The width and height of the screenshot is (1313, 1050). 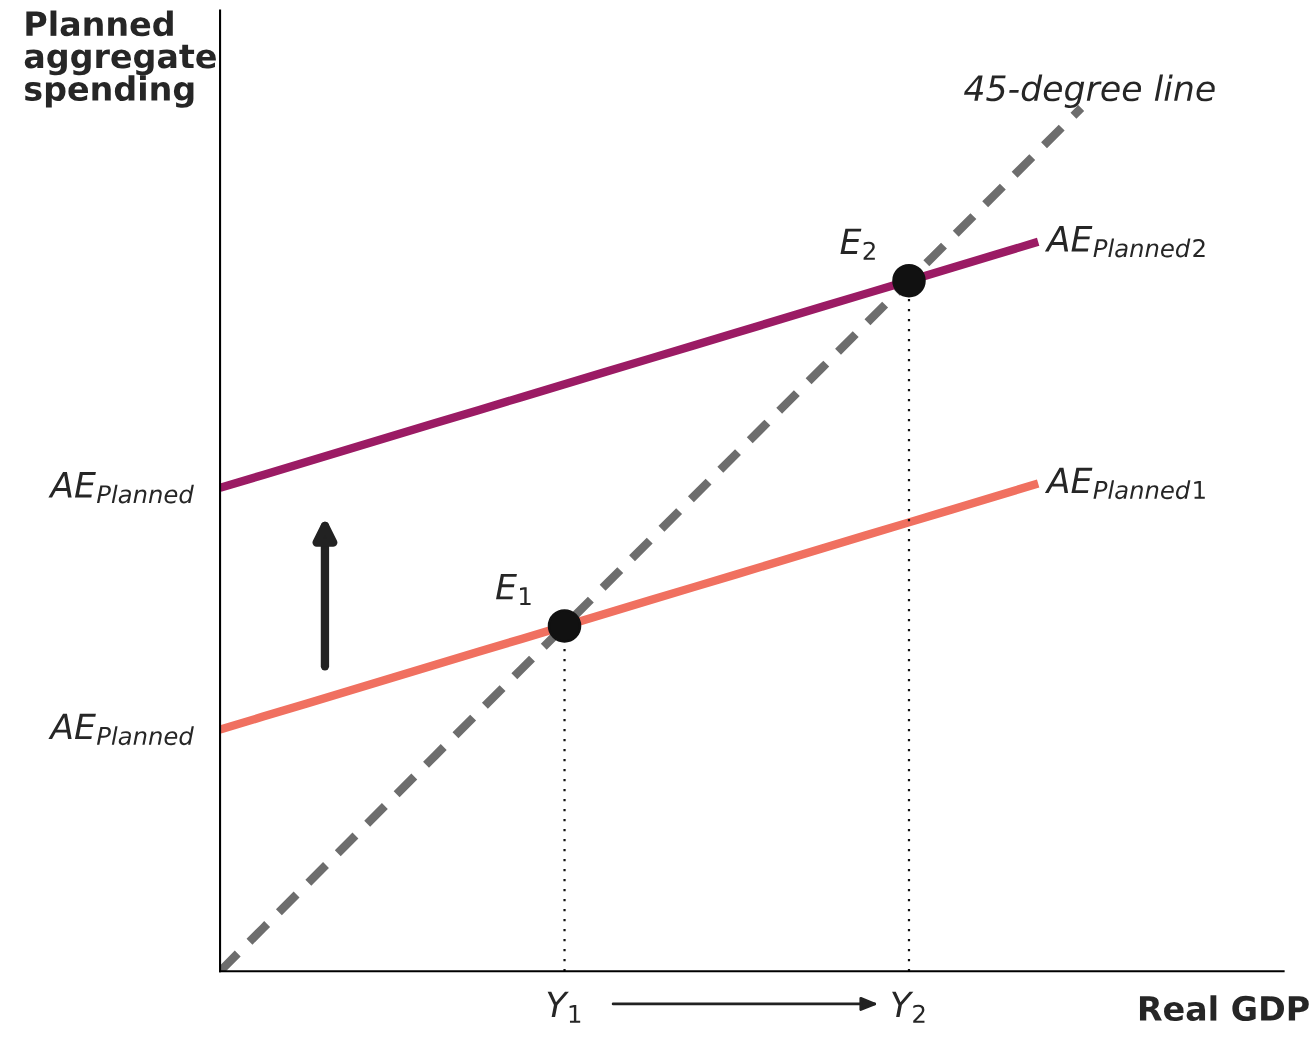 What do you see at coordinates (120, 59) in the screenshot?
I see `y-axis-title: Planned aggregate spending` at bounding box center [120, 59].